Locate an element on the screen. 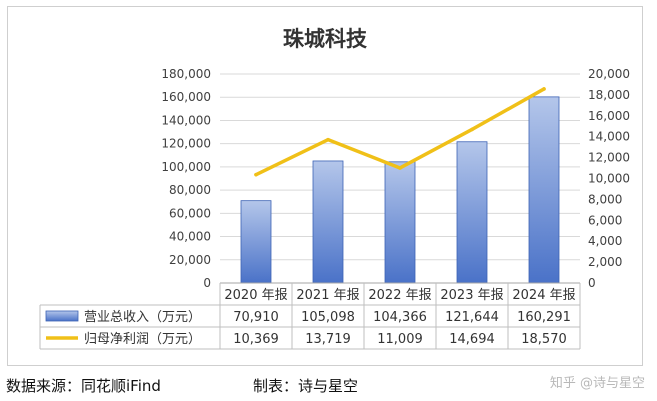 The width and height of the screenshot is (657, 401). revenue-value-cell: 160,291 is located at coordinates (544, 317).